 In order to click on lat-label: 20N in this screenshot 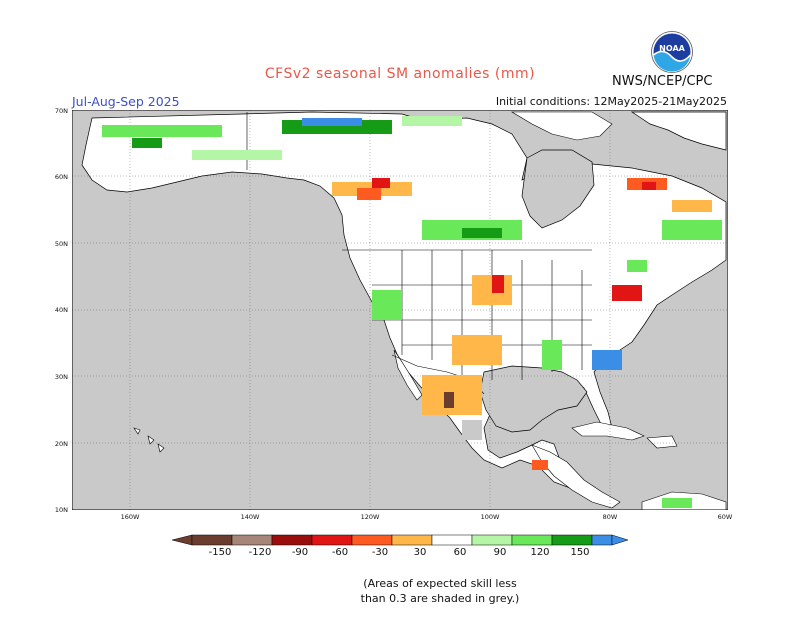, I will do `click(61, 444)`.